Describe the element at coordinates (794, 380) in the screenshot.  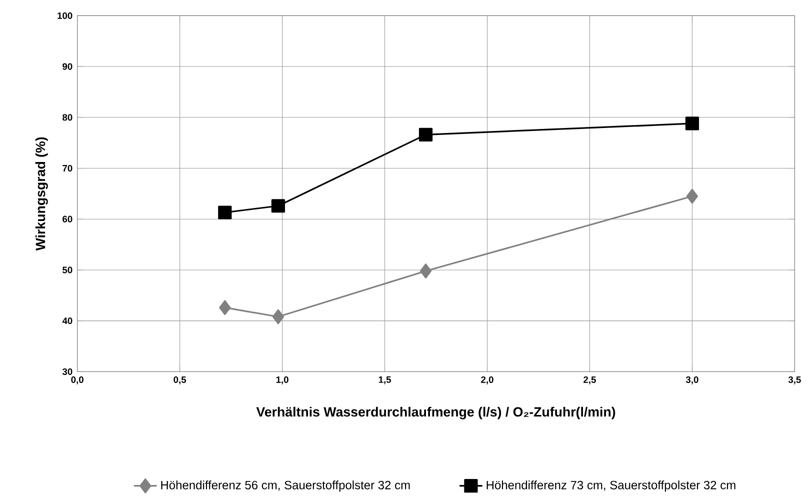
I see `x-tick-label: 3,5` at that location.